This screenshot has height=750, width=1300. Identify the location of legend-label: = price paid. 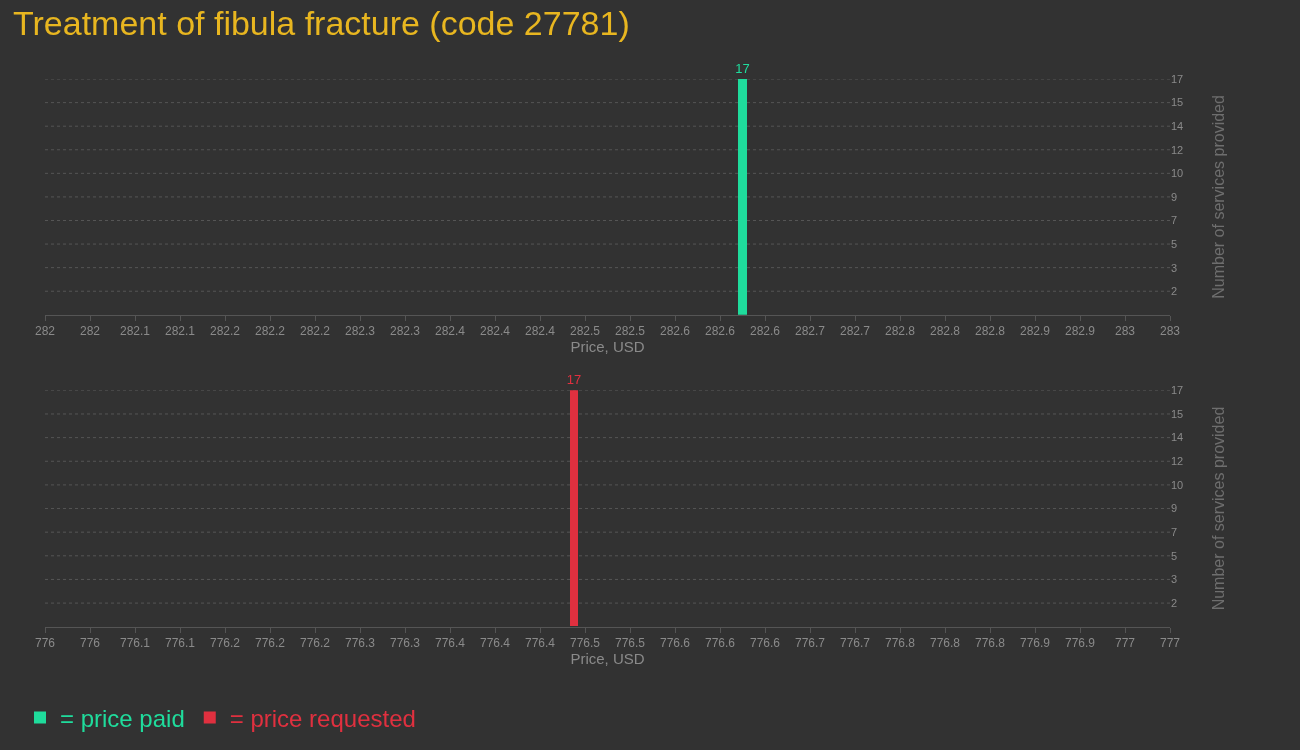
(122, 718).